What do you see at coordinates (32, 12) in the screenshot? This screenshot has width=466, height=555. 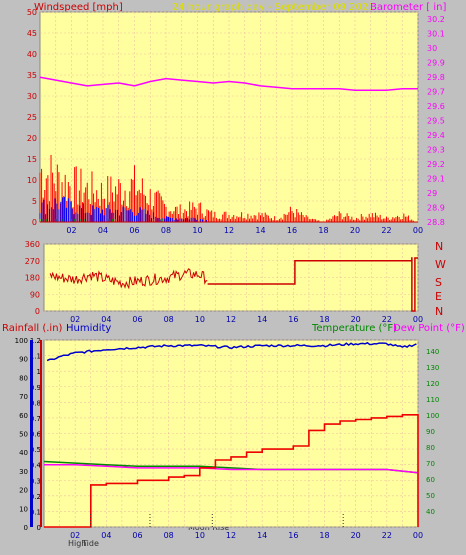 I see `wind-y-tick: 50` at bounding box center [32, 12].